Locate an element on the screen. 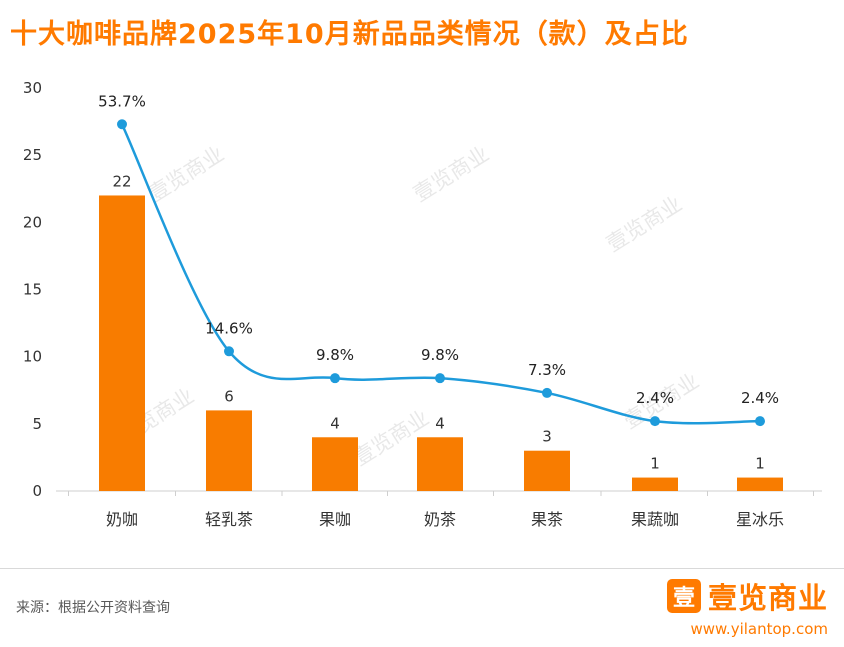  x-axis-category-label: 星冰乐 is located at coordinates (760, 519).